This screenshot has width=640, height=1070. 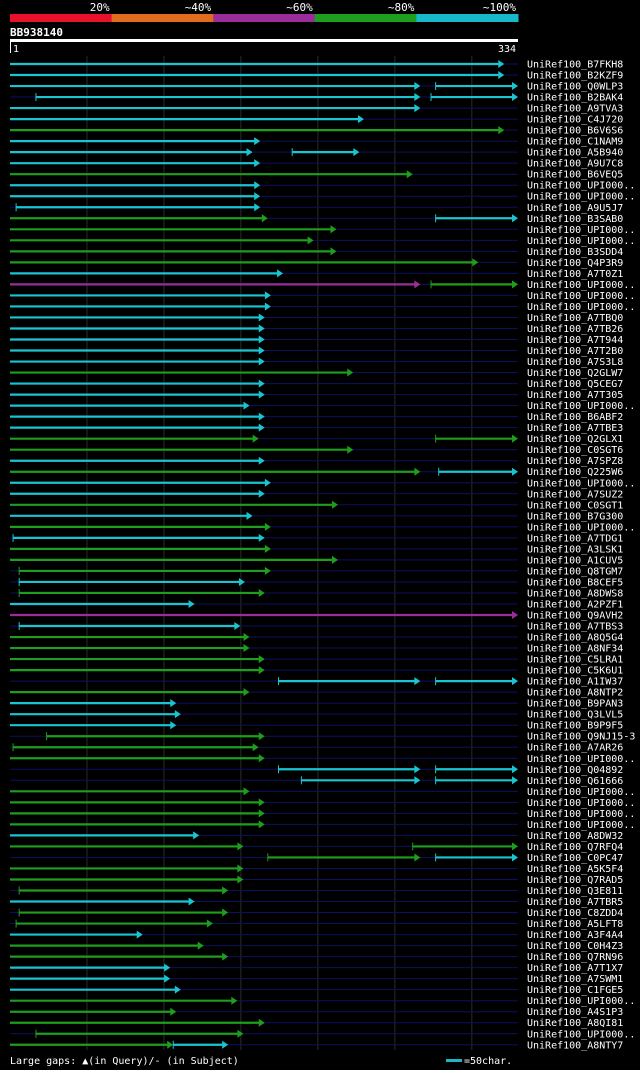 I want to click on hit-label: UniRef100_B2BAK4, so click(x=575, y=98).